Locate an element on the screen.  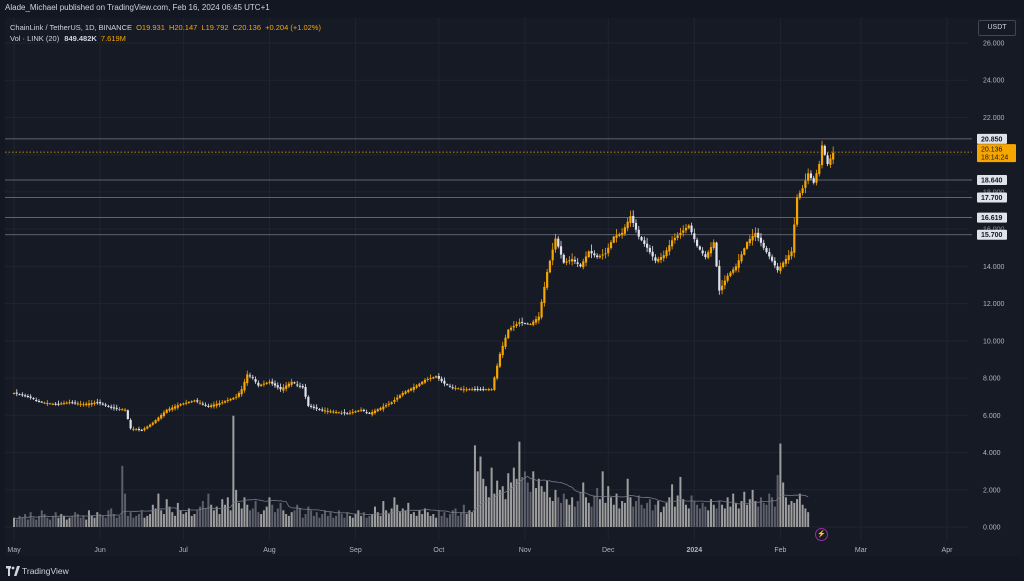
x-tick-label: Mar is located at coordinates (861, 550).